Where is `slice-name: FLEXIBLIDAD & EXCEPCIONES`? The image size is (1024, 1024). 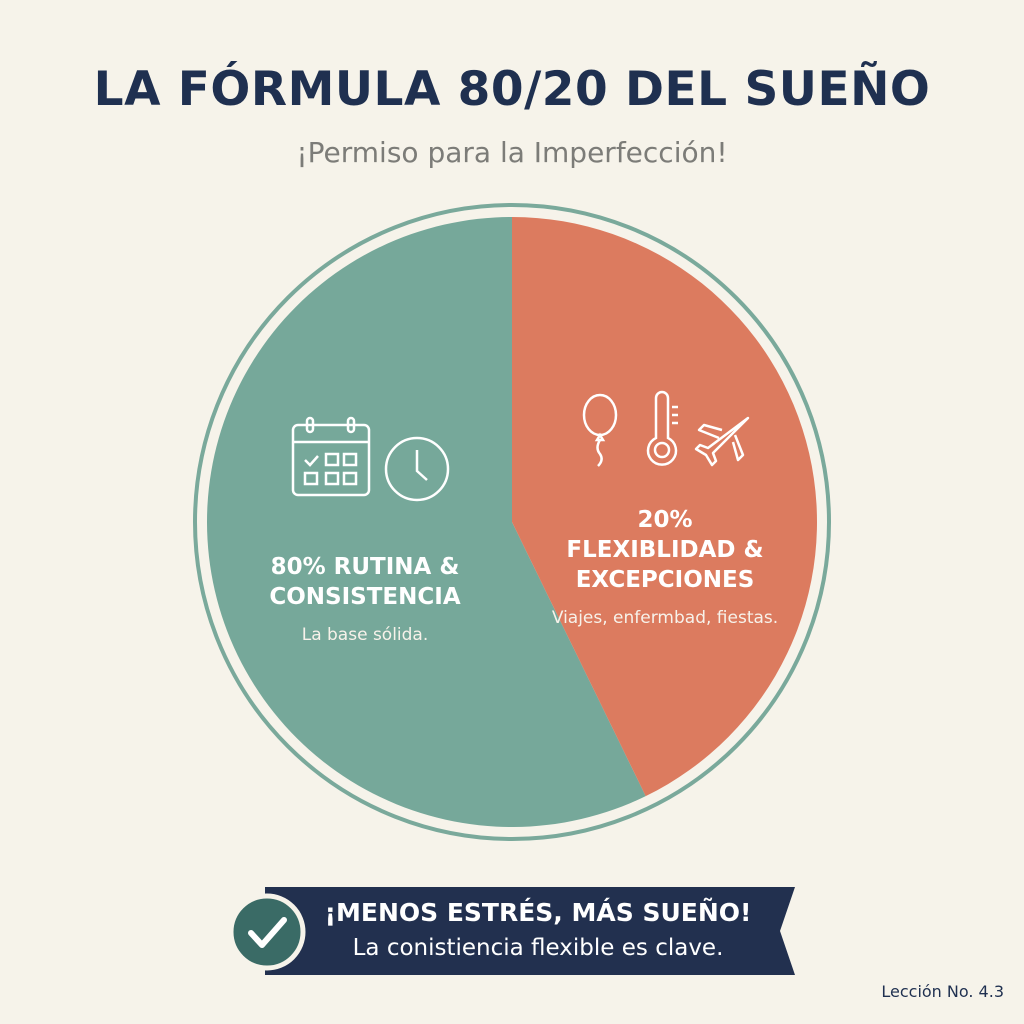 slice-name: FLEXIBLIDAD & EXCEPCIONES is located at coordinates (665, 565).